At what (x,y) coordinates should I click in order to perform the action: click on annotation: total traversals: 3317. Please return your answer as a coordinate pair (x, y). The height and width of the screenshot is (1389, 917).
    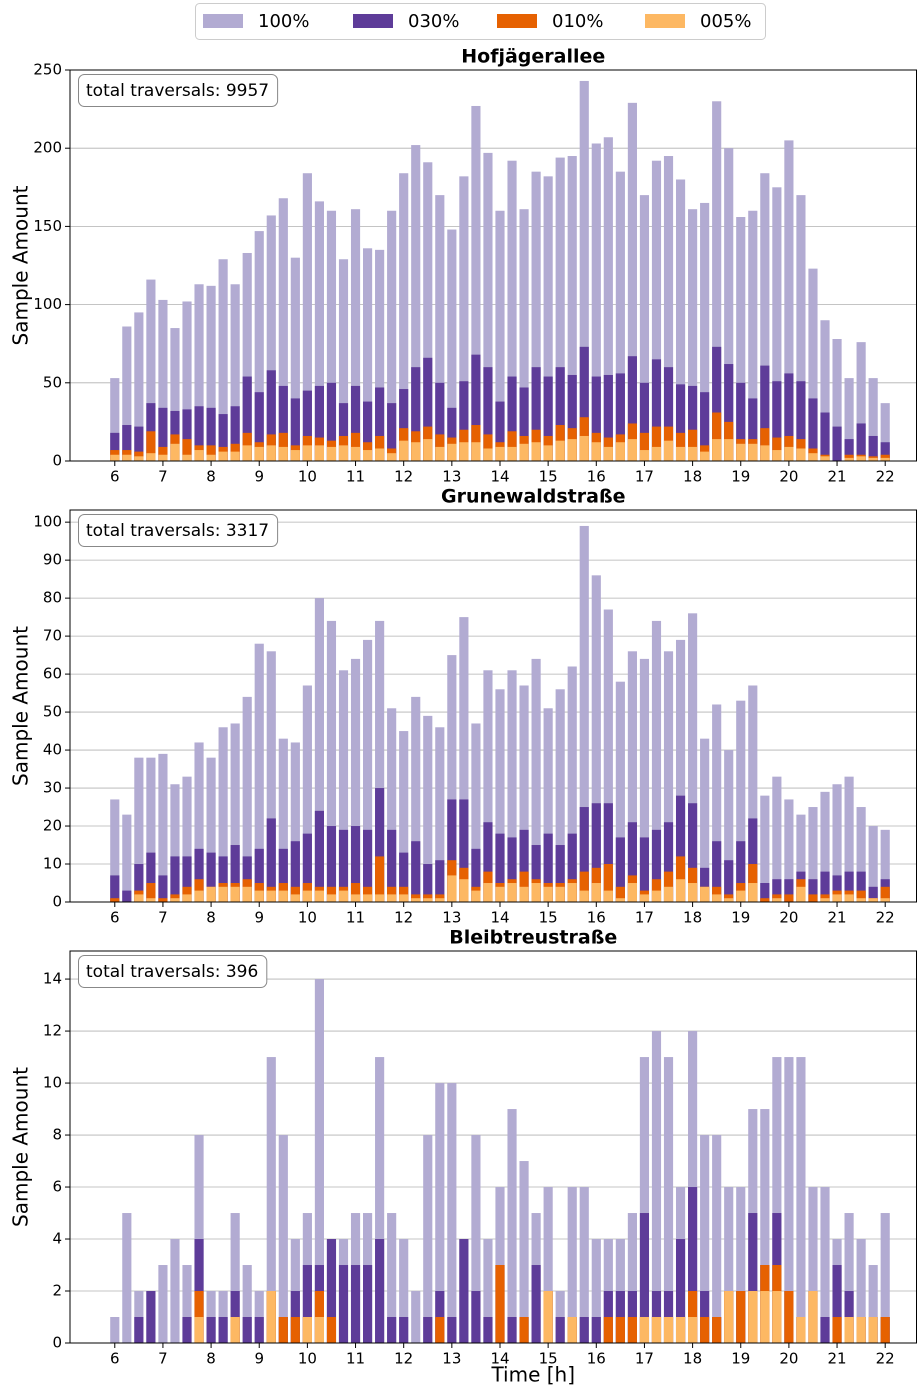
    Looking at the image, I should click on (177, 531).